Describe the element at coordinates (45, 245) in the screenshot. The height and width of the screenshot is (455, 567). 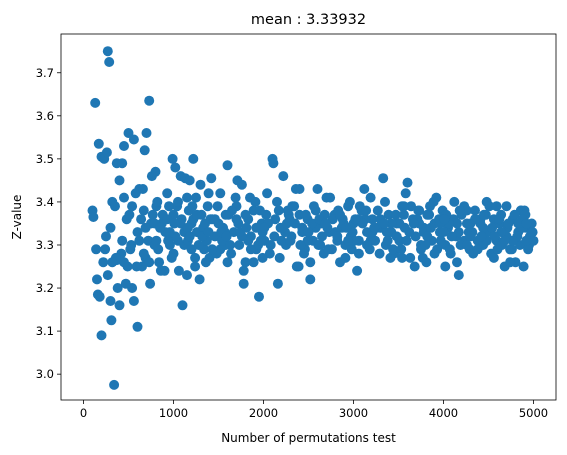
I see `y-tick-label: 3.3` at that location.